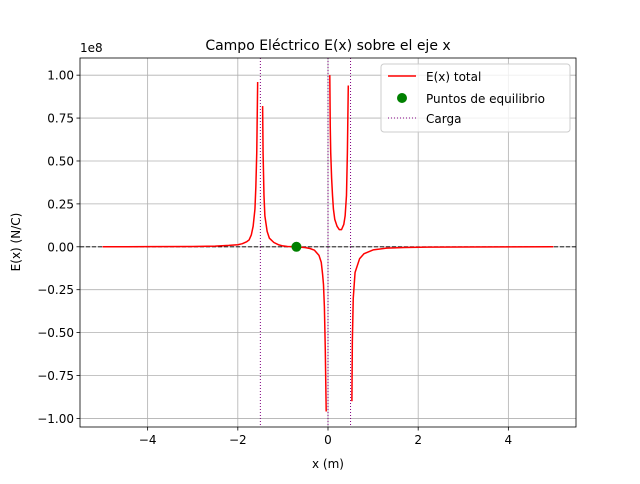 This screenshot has height=484, width=640. What do you see at coordinates (55, 376) in the screenshot?
I see `y-tick-label: −0.75` at bounding box center [55, 376].